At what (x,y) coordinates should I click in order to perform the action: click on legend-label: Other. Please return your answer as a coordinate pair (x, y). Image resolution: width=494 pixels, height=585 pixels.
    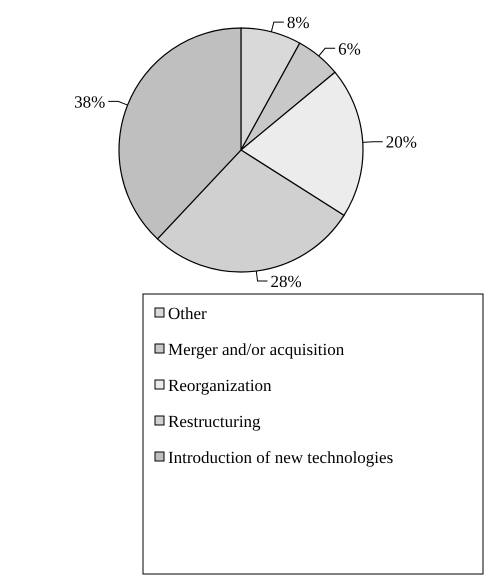
    Looking at the image, I should click on (188, 313).